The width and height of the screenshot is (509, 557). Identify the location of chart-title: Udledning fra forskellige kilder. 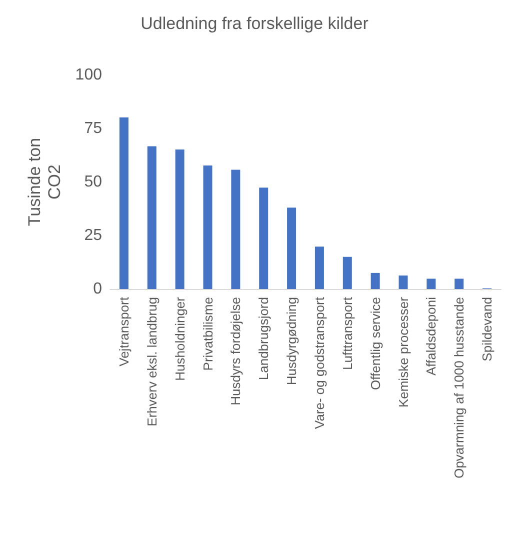
(254, 23).